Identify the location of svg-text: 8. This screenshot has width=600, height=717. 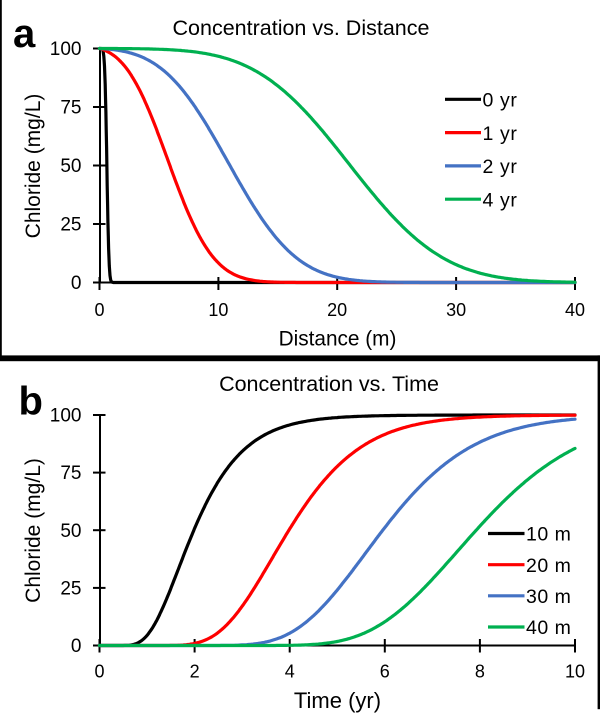
(480, 672).